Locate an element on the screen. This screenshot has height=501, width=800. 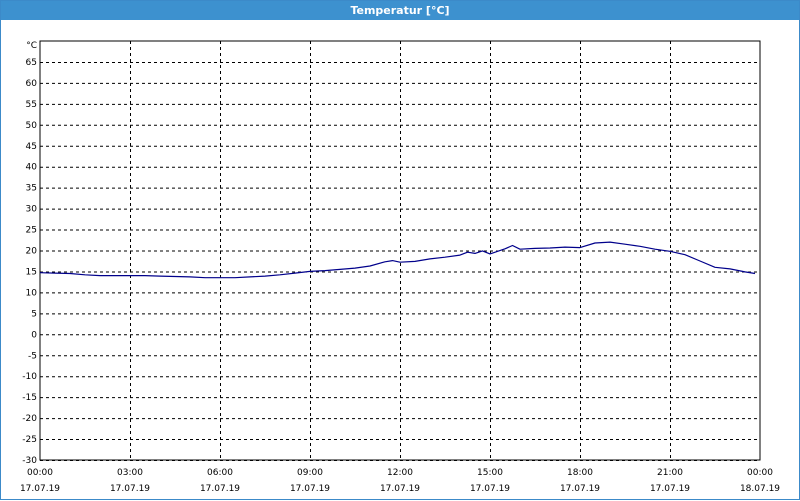
x-tick-time-label: 12:00 is located at coordinates (400, 473).